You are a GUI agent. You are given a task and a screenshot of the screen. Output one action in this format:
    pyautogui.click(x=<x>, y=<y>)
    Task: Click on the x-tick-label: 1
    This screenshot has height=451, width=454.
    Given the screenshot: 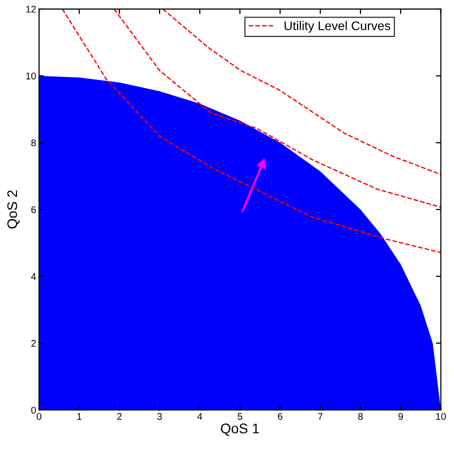 What is the action you would take?
    pyautogui.click(x=79, y=416)
    